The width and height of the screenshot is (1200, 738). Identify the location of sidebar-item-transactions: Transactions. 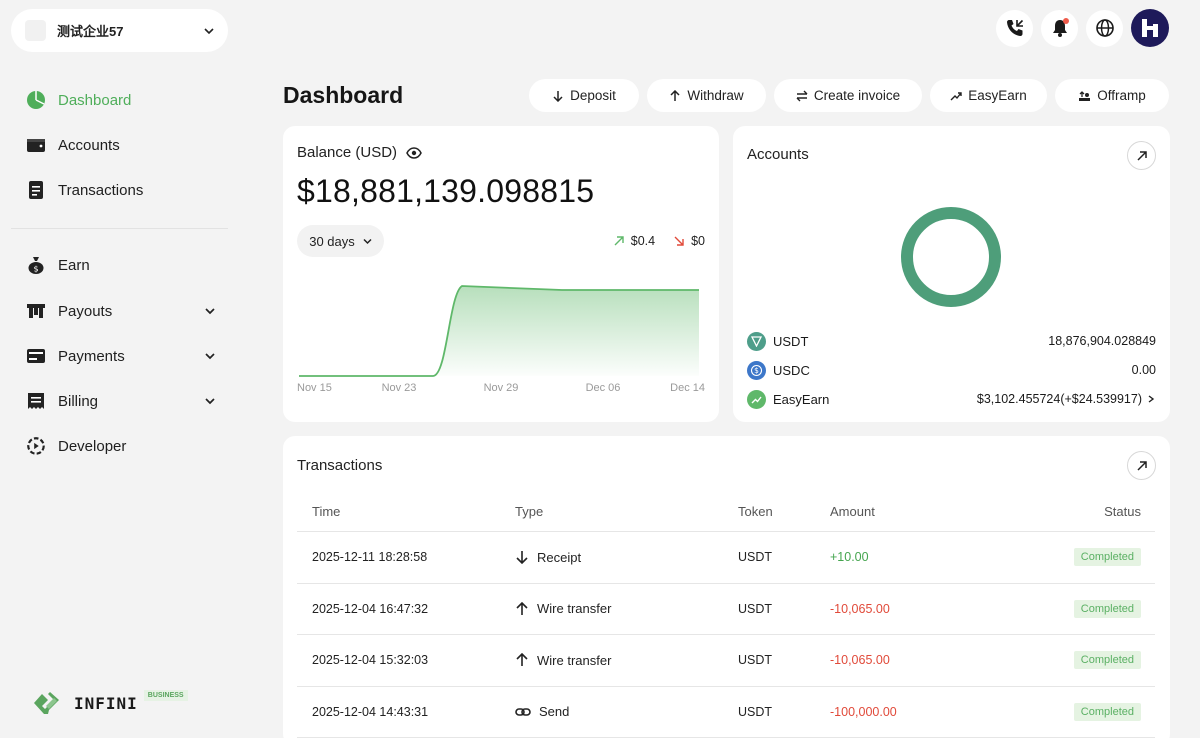
(121, 190).